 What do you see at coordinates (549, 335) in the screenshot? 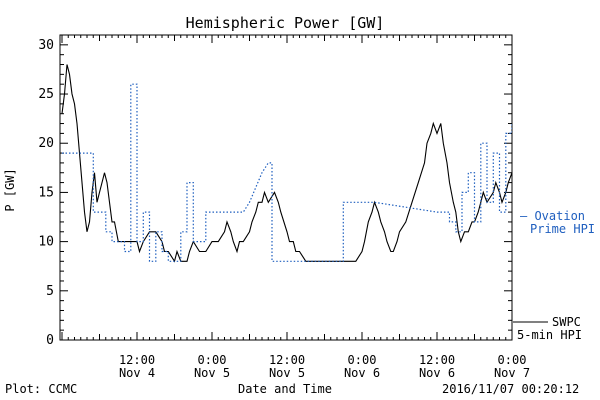
I see `legend-swpc-line2: 5-min HPI` at bounding box center [549, 335].